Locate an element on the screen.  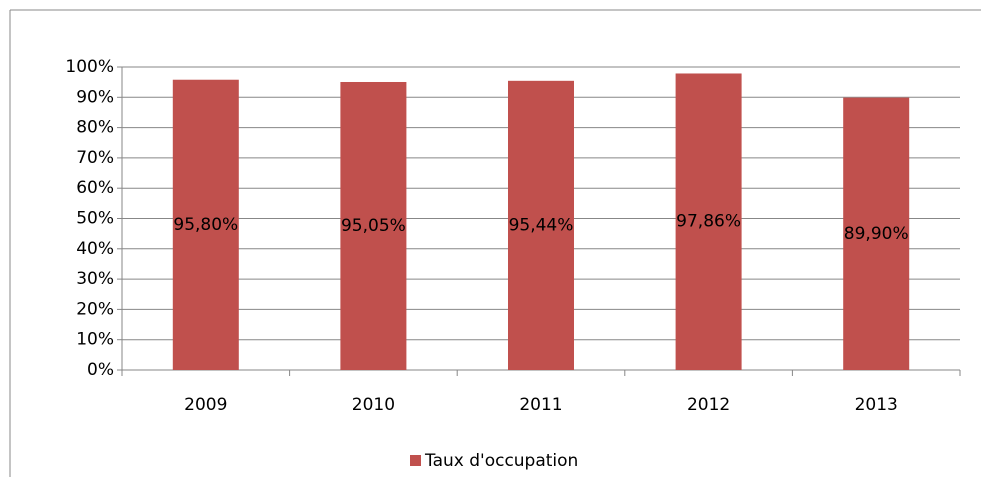
y-tick-label: 40% is located at coordinates (95, 249).